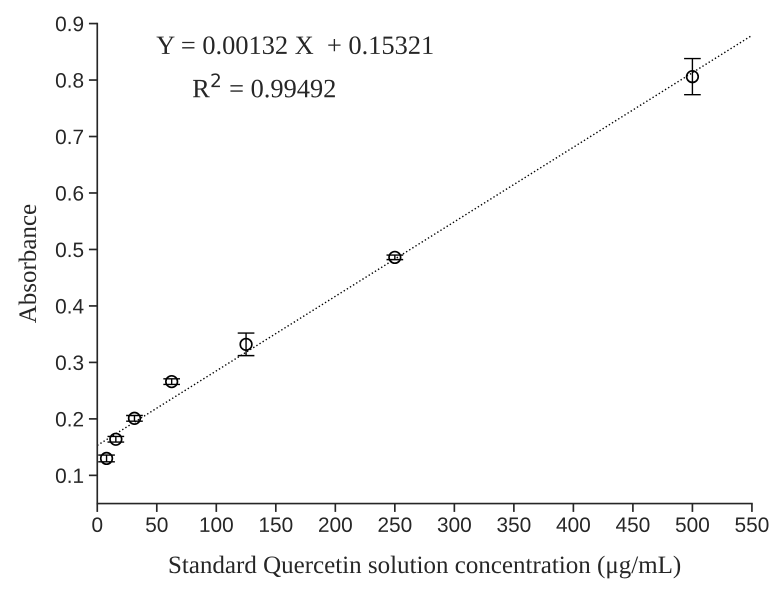 This screenshot has height=589, width=772. Describe the element at coordinates (633, 524) in the screenshot. I see `x-tick-label: 450` at that location.